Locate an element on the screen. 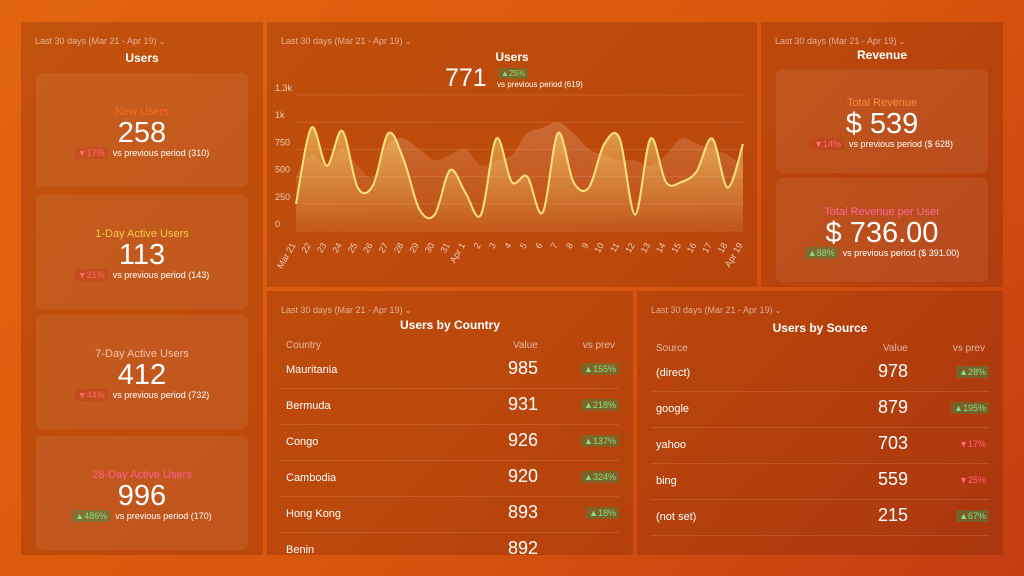 This screenshot has height=576, width=1024. comparison: 21% vs previous period (143) is located at coordinates (142, 275).